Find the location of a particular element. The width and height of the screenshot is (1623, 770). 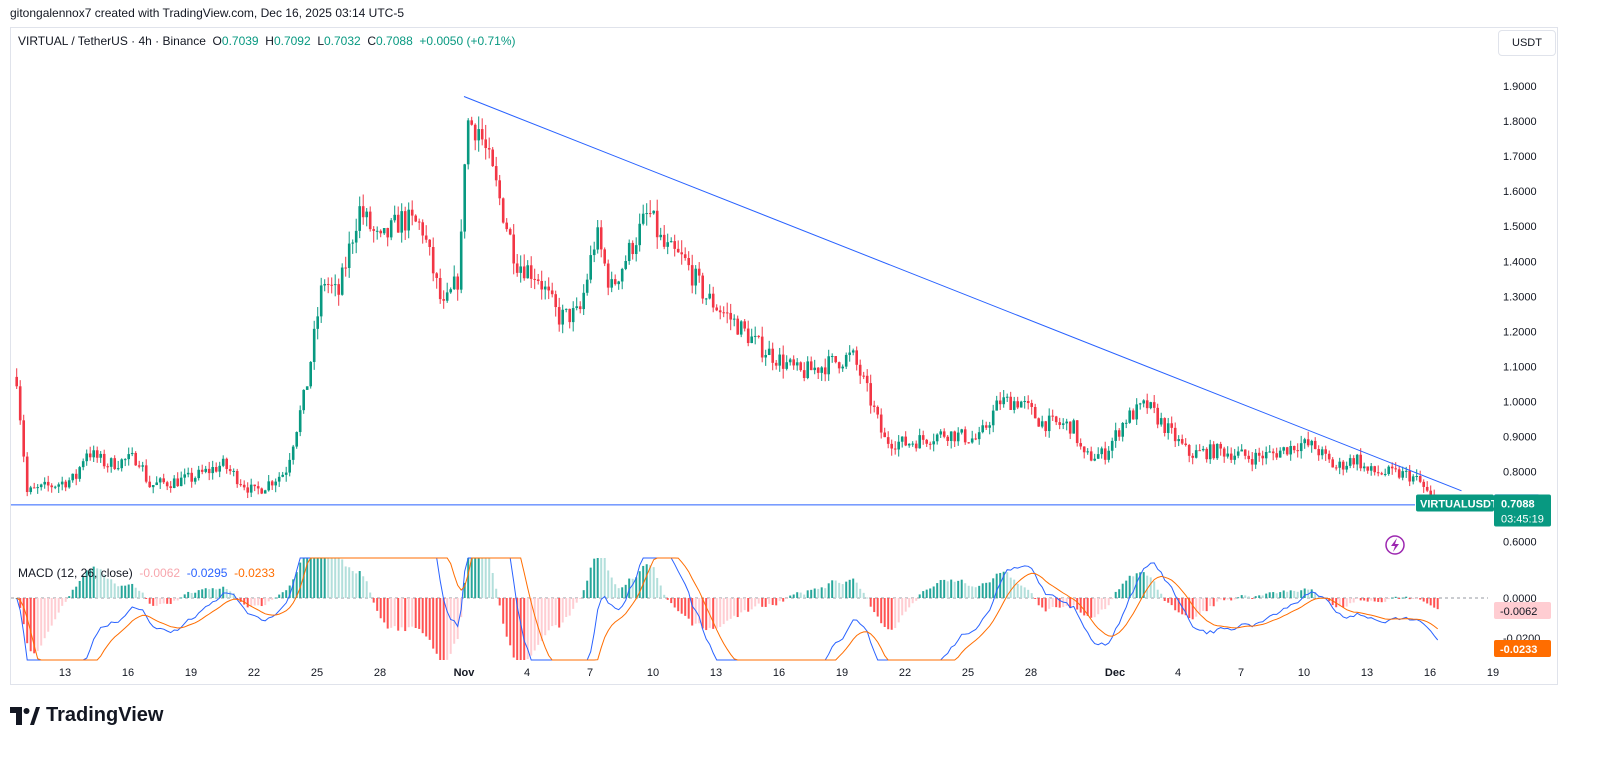

symbol-badge is located at coordinates (1455, 503).